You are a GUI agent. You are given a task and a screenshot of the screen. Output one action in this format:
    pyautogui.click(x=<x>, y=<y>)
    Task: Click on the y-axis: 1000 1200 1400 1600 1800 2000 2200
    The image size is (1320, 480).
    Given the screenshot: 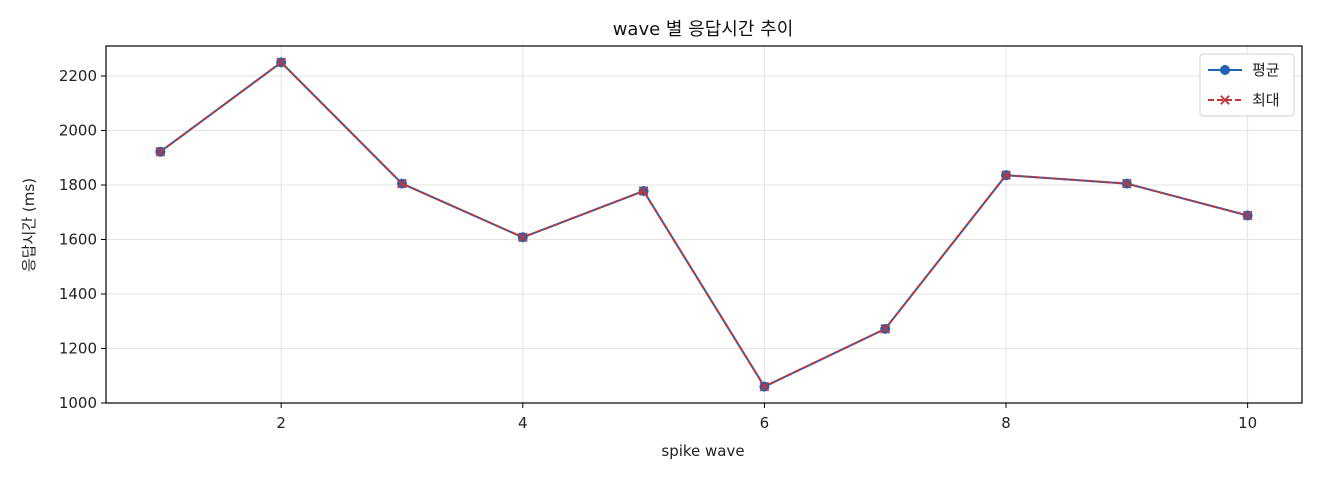 What is the action you would take?
    pyautogui.click(x=82, y=239)
    